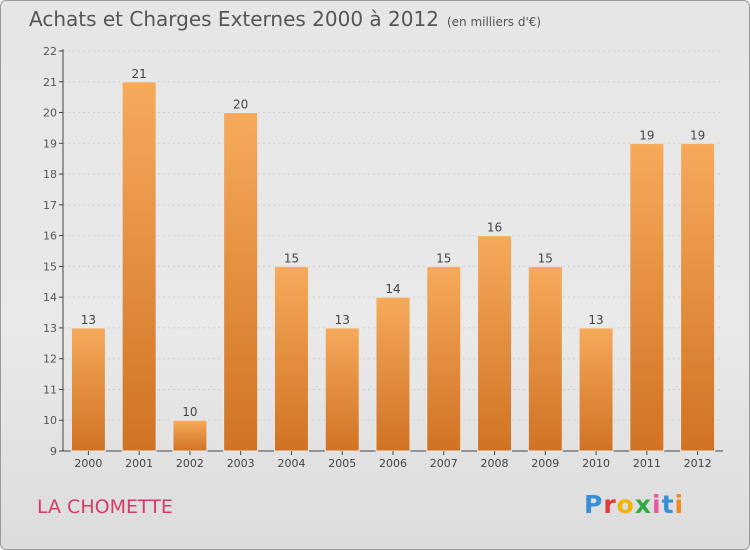 This screenshot has height=550, width=750. I want to click on y-tick-label: 13, so click(50, 328).